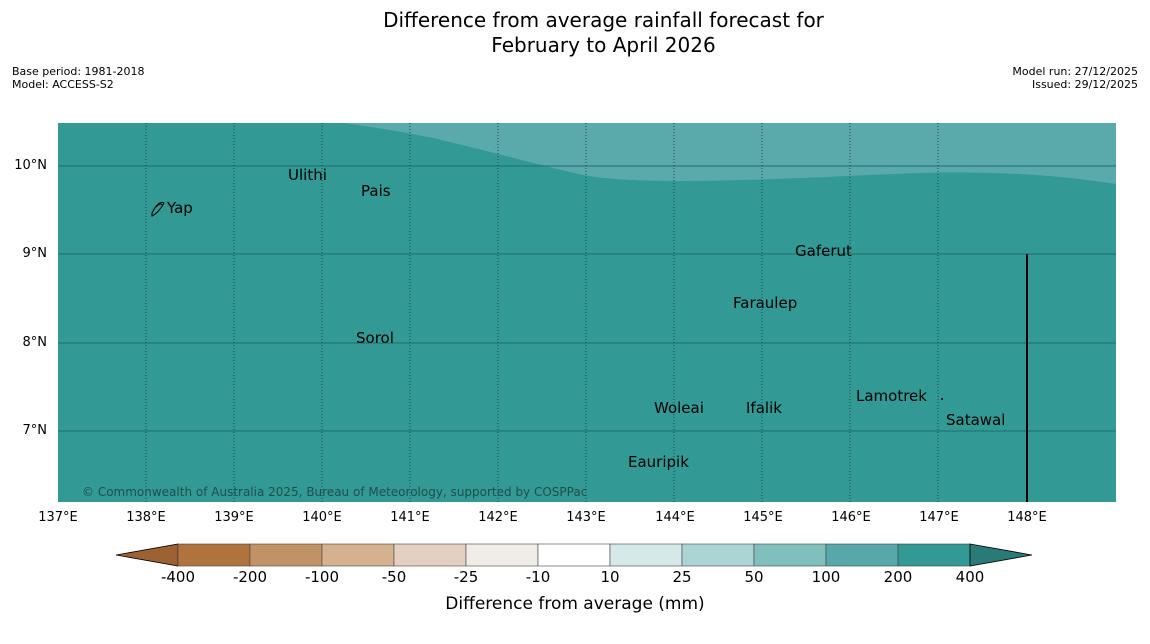 The image size is (1150, 644). I want to click on colorbar-tick-label: -10, so click(538, 577).